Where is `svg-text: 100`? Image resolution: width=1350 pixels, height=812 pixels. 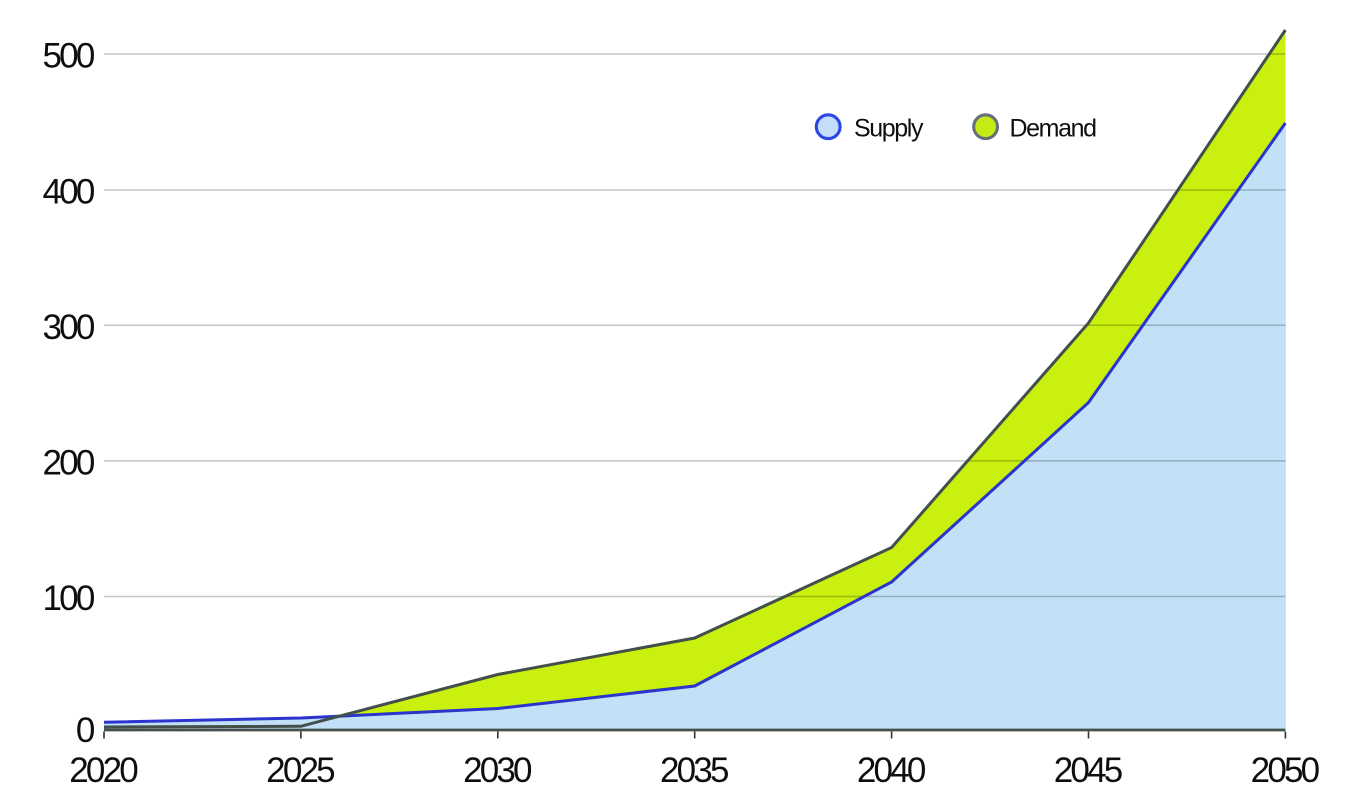
svg-text: 100 is located at coordinates (69, 598).